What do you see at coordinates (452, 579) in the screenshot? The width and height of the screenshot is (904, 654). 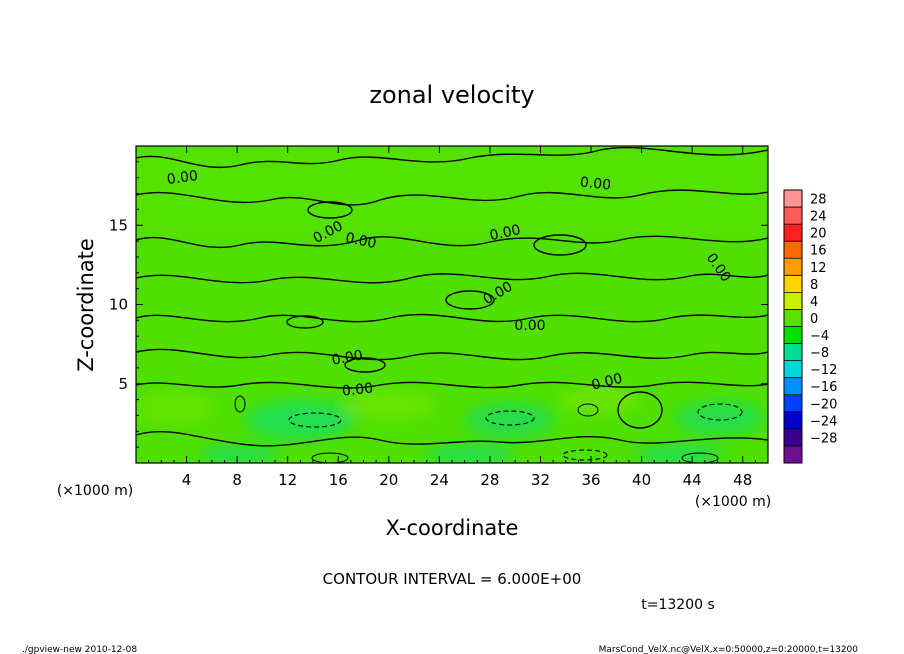 I see `contour-interval-text: CONTOUR INTERVAL = 6.000E+00` at bounding box center [452, 579].